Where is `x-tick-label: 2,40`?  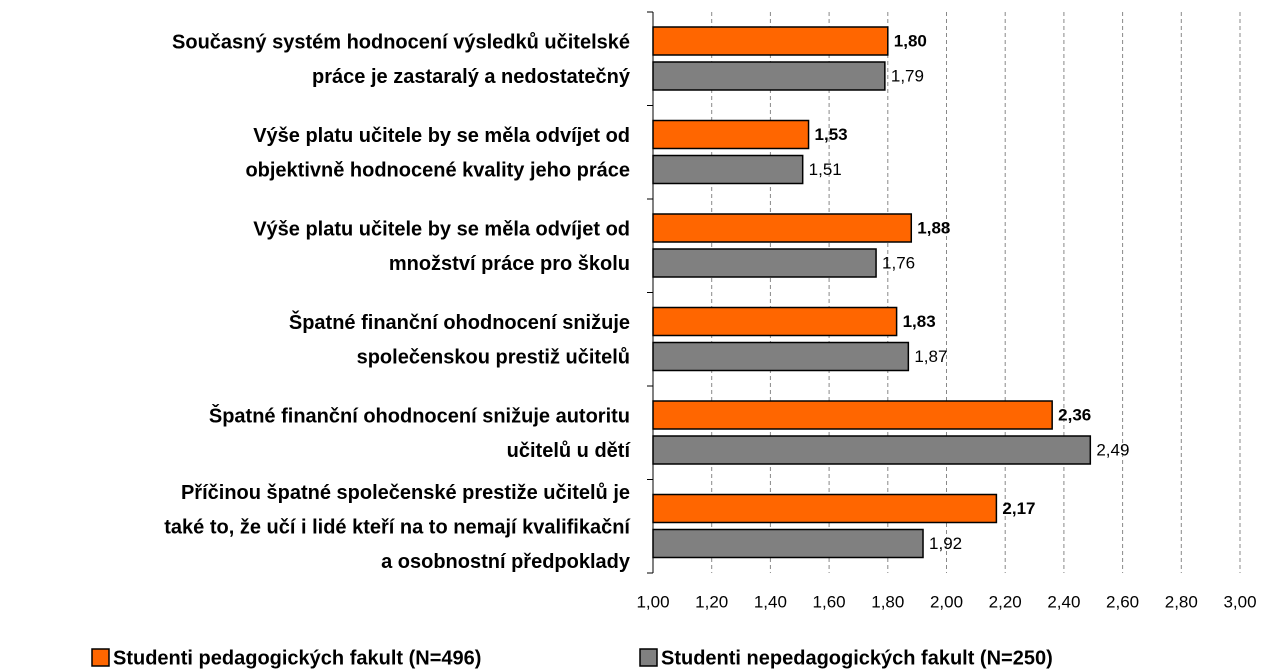 x-tick-label: 2,40 is located at coordinates (1063, 601).